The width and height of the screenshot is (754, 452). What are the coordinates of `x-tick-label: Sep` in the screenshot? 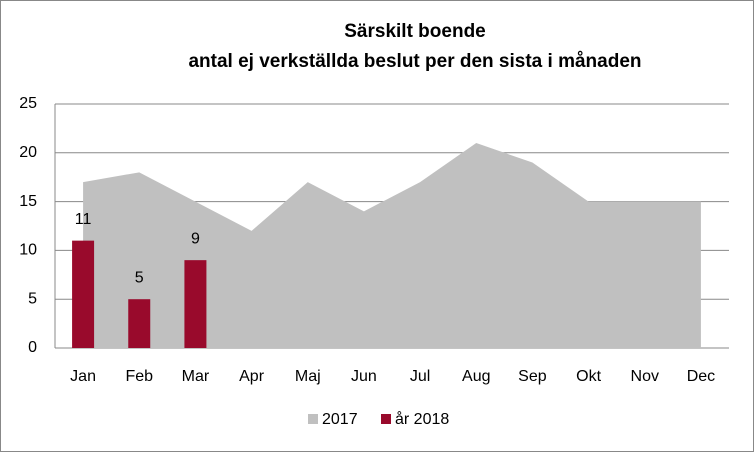 It's located at (532, 376).